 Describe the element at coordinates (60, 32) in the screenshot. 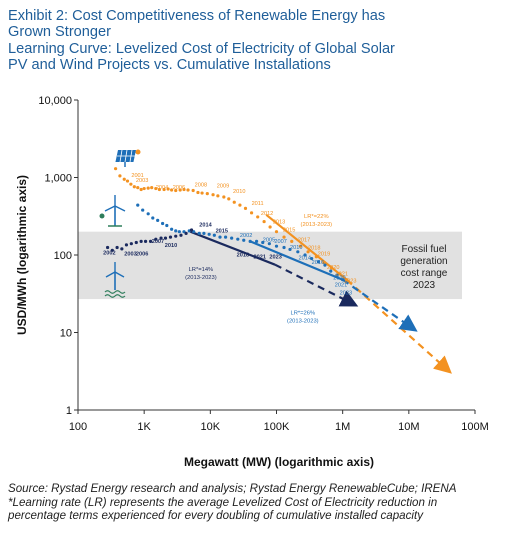

I see `title-line-2: Grown Stronger` at that location.